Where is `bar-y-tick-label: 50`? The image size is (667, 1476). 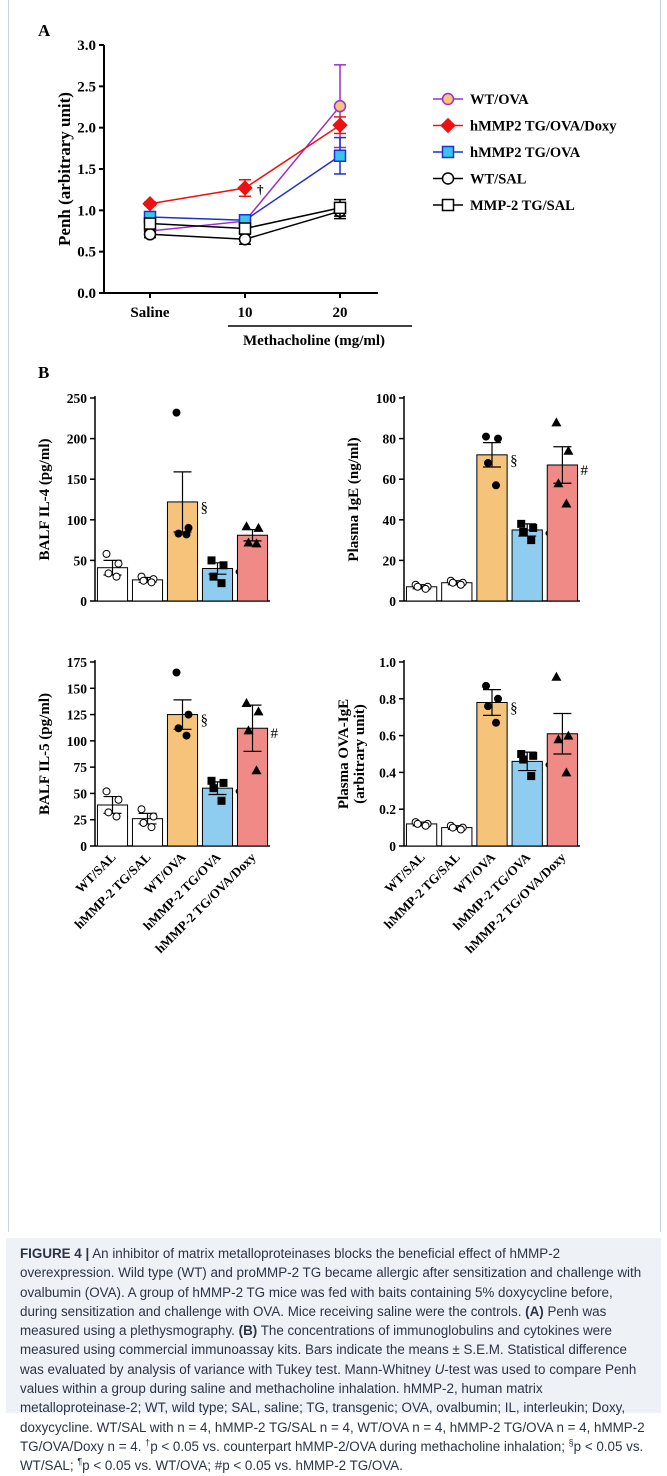 bar-y-tick-label: 50 is located at coordinates (81, 560).